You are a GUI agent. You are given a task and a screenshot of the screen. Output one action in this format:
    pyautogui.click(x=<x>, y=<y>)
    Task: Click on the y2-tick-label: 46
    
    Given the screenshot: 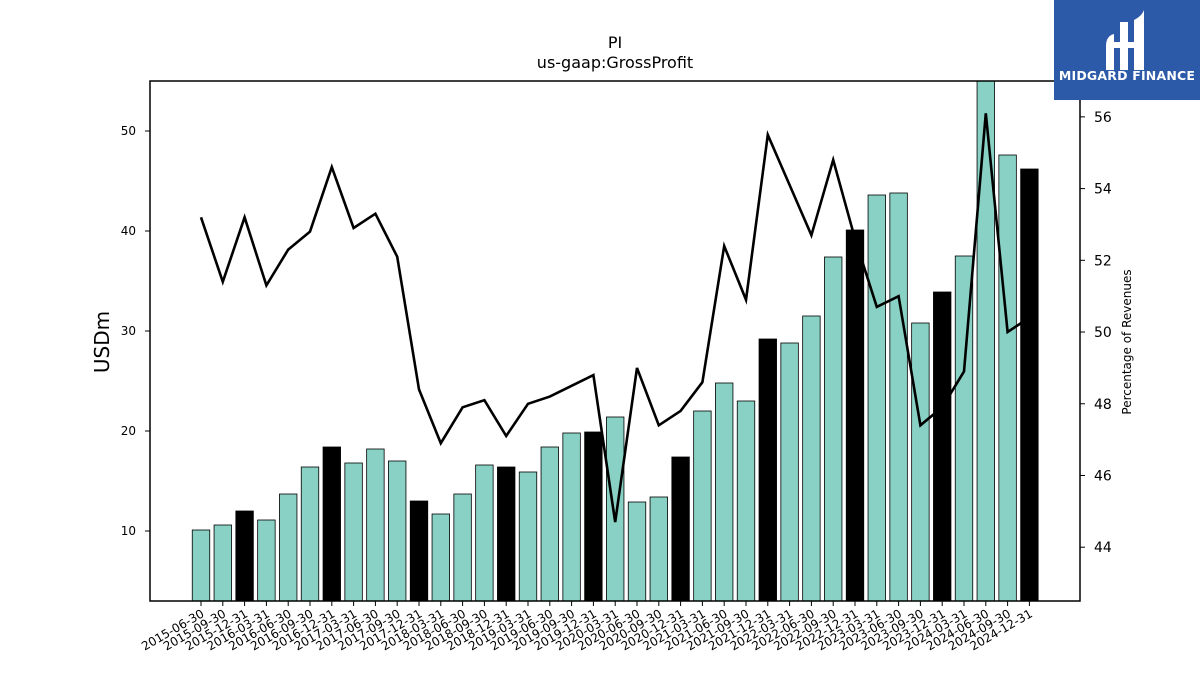 What is the action you would take?
    pyautogui.click(x=1103, y=476)
    